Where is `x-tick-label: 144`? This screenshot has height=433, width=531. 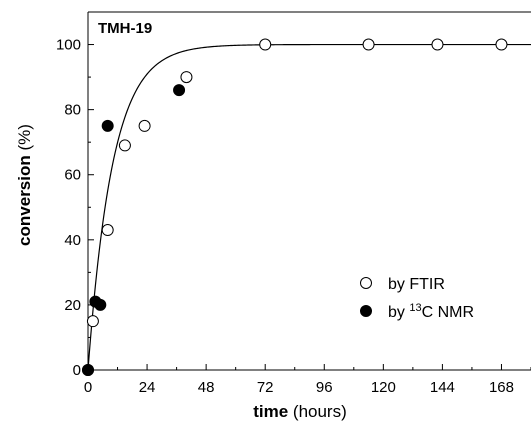
x-tick-label: 144 is located at coordinates (442, 387).